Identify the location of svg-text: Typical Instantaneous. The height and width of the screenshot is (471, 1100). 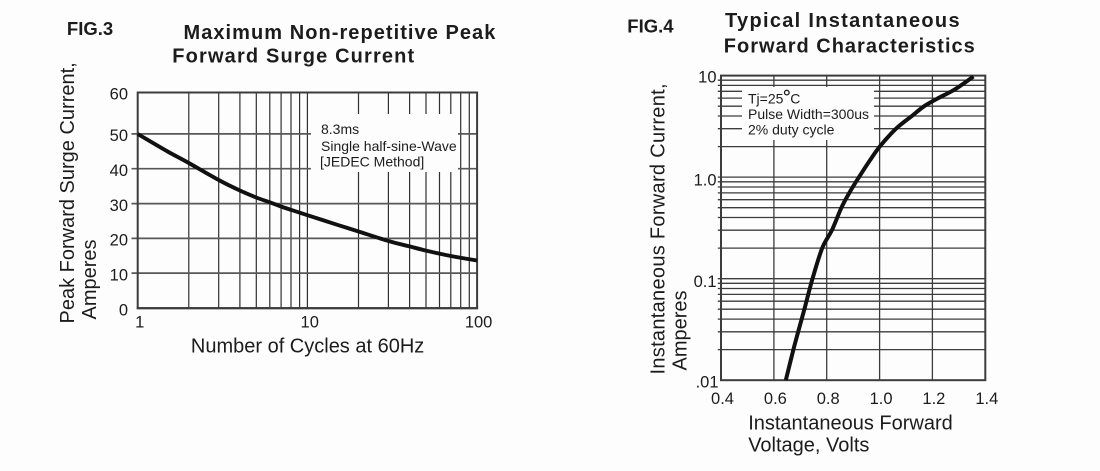
(843, 21).